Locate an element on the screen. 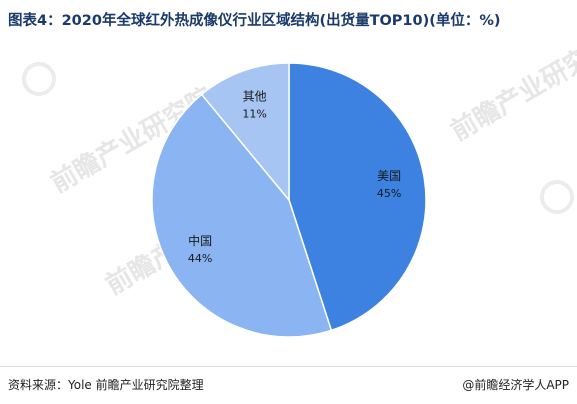 This screenshot has width=577, height=404. footer: 资料来源：Yole 前瞻产业研究院整理 @前瞻经济学人APP is located at coordinates (288, 385).